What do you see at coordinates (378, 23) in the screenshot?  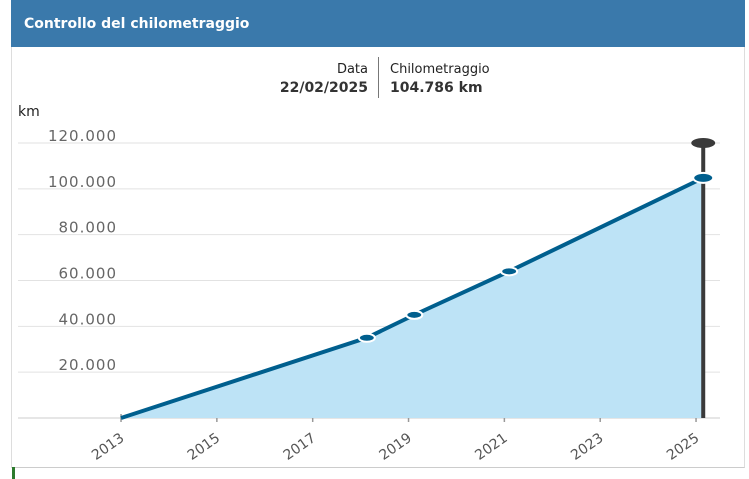 I see `header-title: Controllo del chilometraggio` at bounding box center [378, 23].